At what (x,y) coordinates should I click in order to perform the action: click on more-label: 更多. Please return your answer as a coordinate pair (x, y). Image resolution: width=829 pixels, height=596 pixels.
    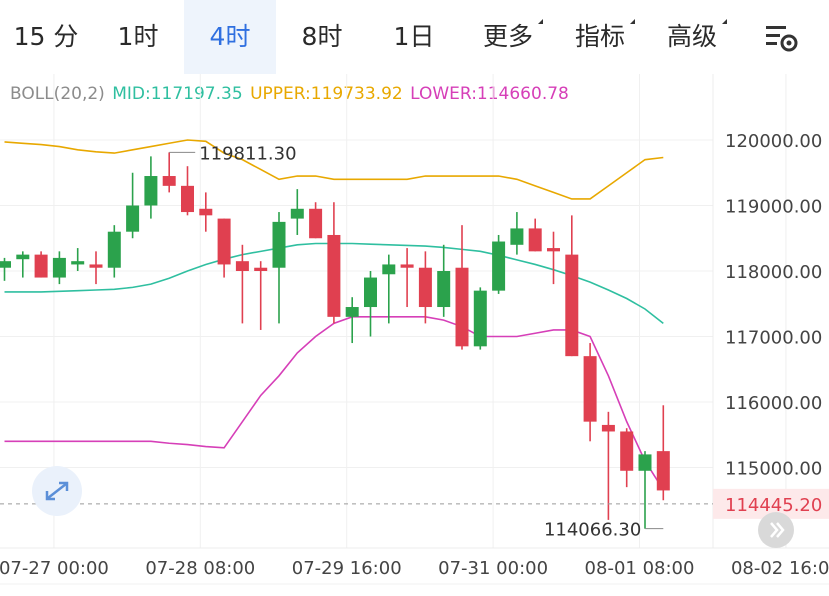
    Looking at the image, I should click on (507, 36).